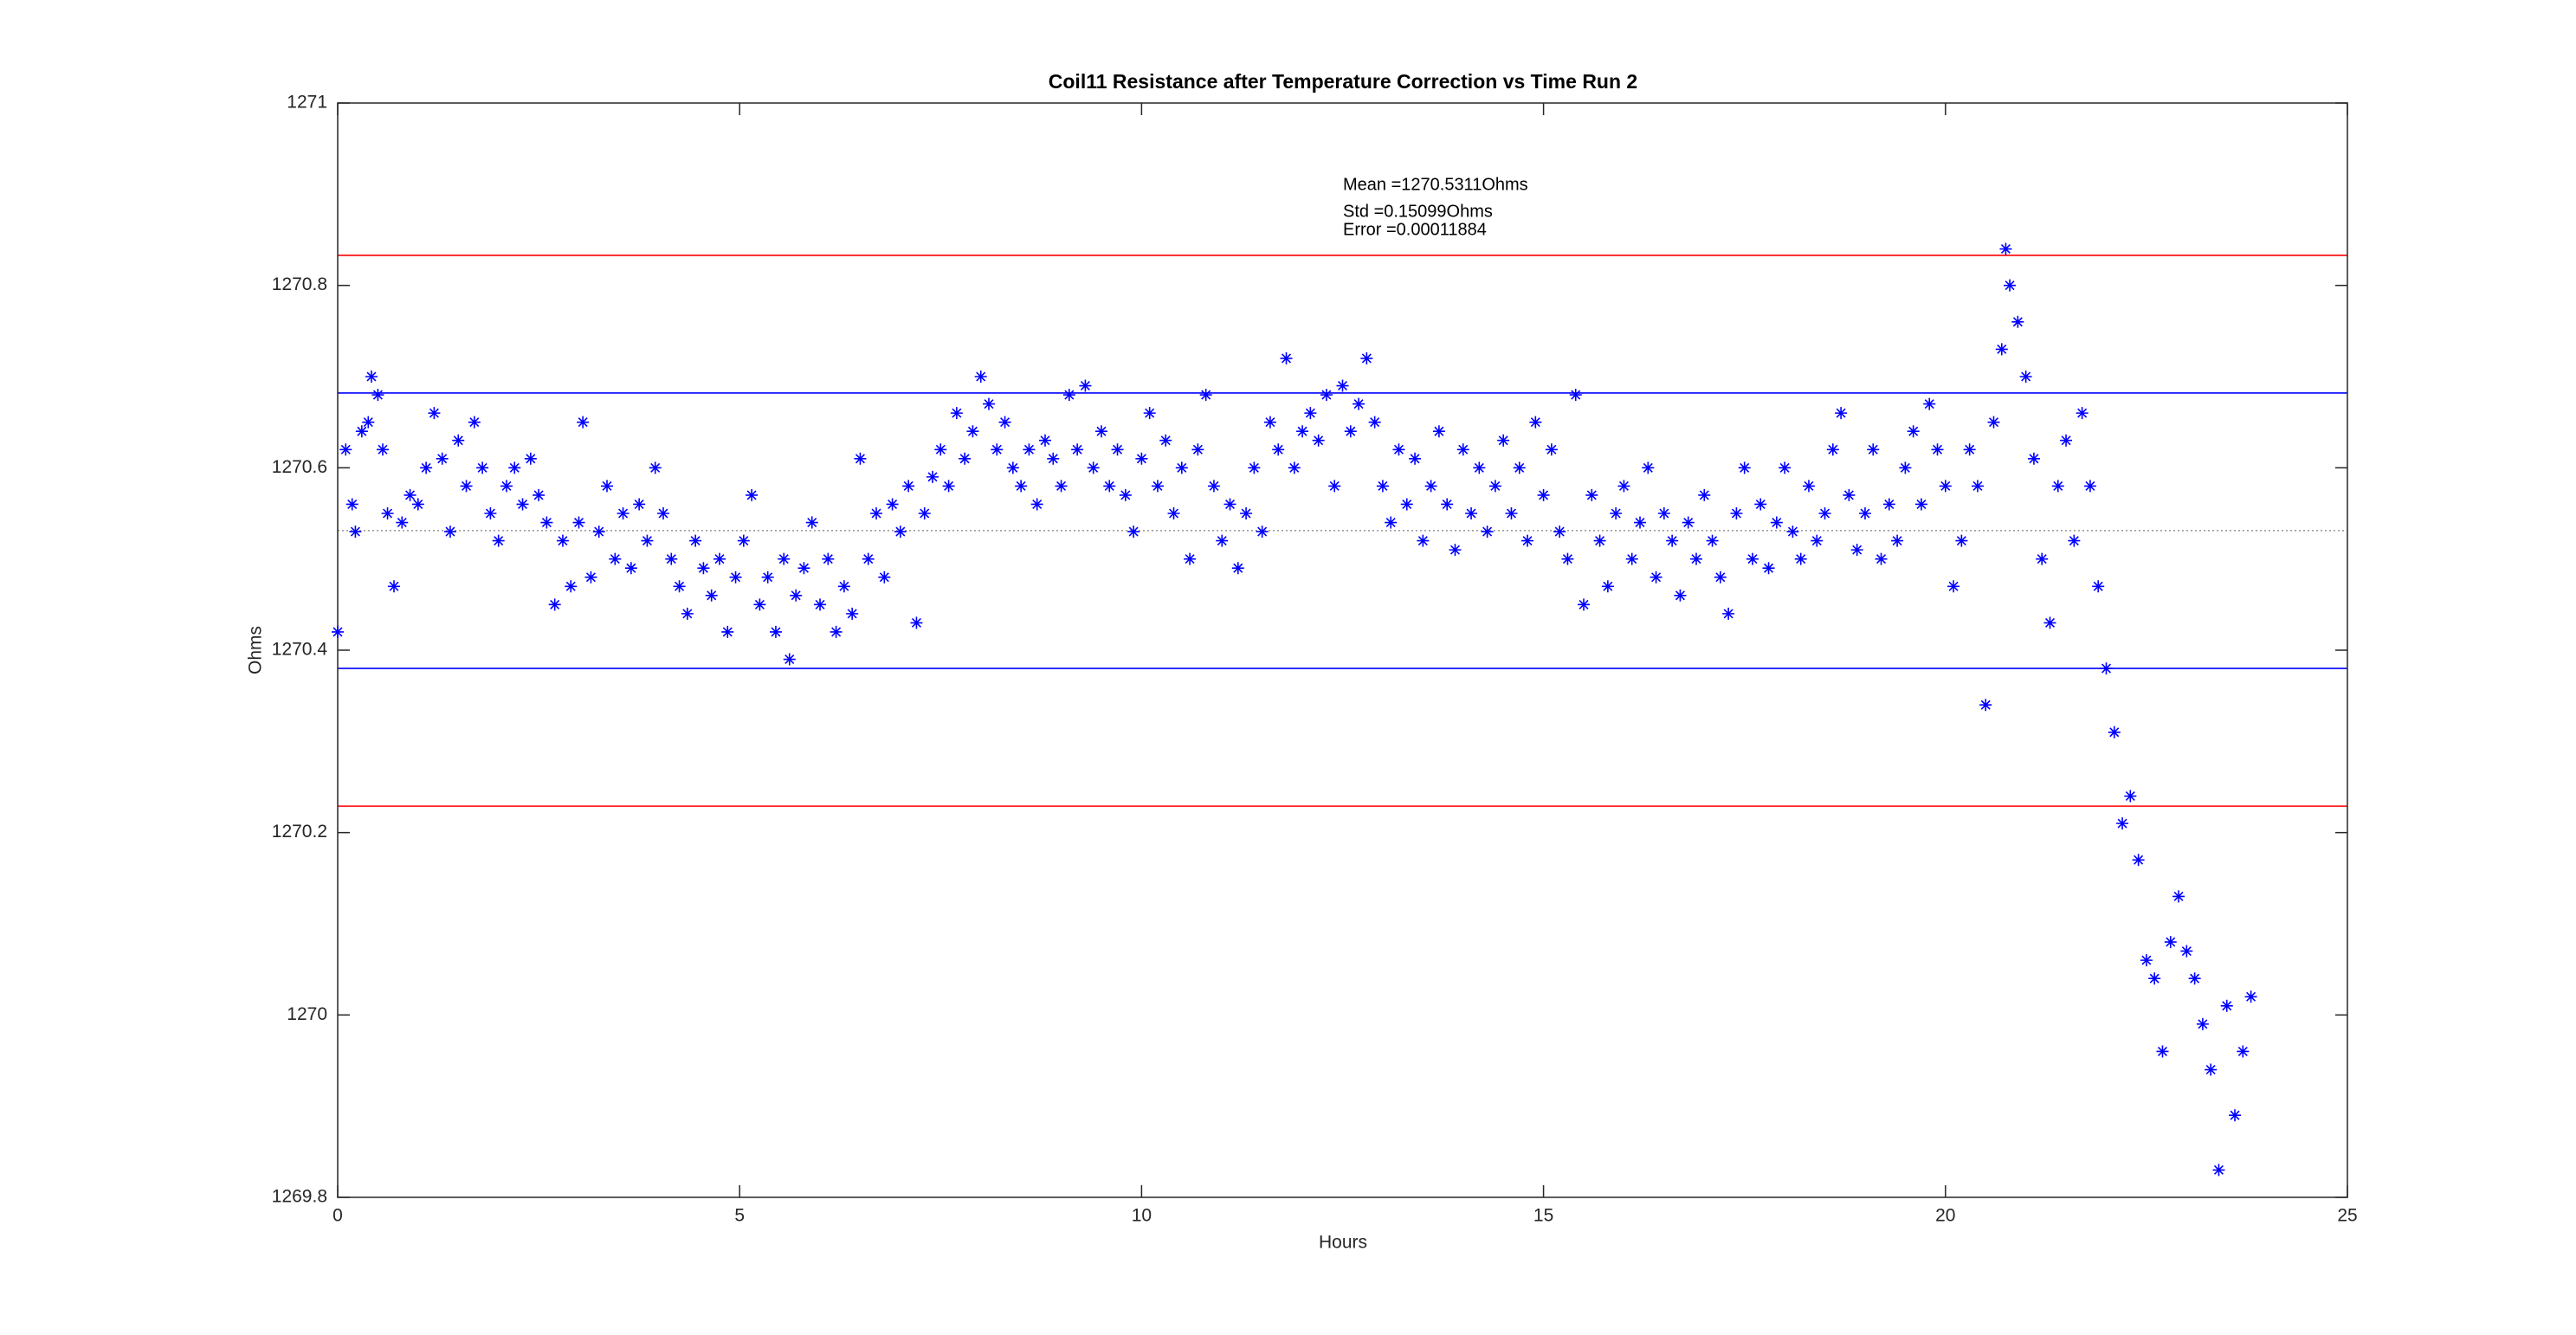 This screenshot has height=1335, width=2576. What do you see at coordinates (1415, 229) in the screenshot?
I see `annotation: Error =0.00011884` at bounding box center [1415, 229].